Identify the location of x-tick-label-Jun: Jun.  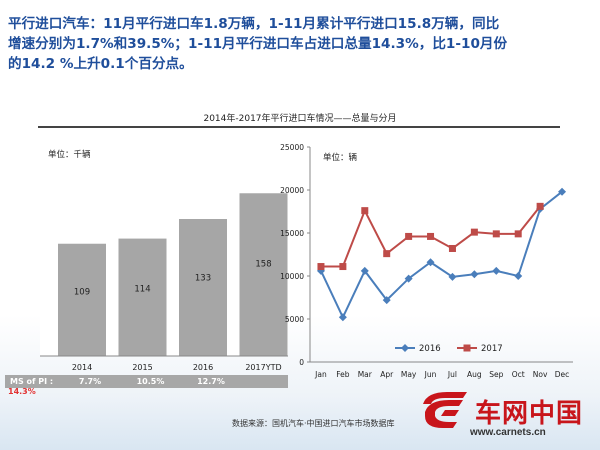
(430, 374).